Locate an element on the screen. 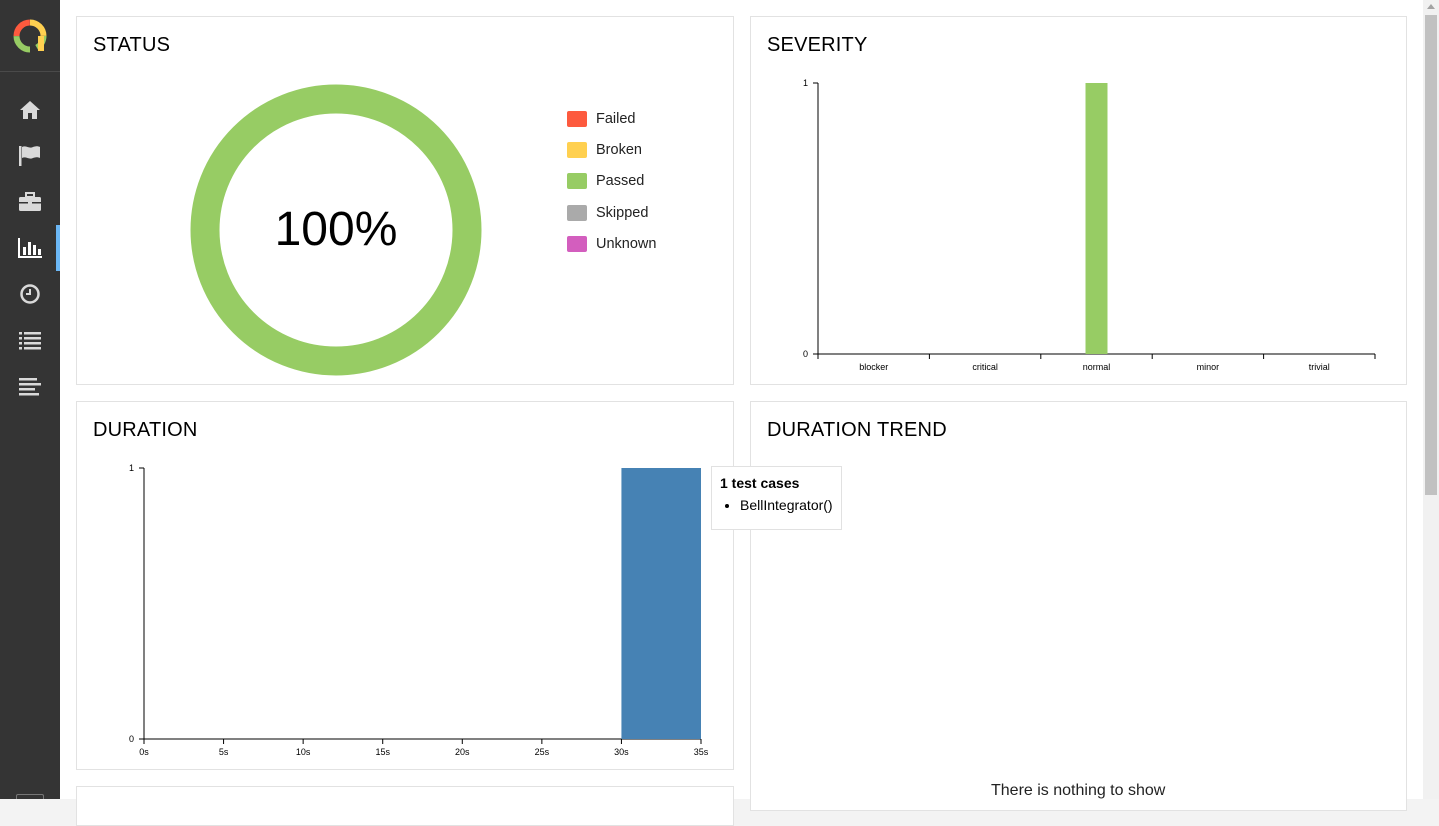  sidebar-nav is located at coordinates (30, 248).